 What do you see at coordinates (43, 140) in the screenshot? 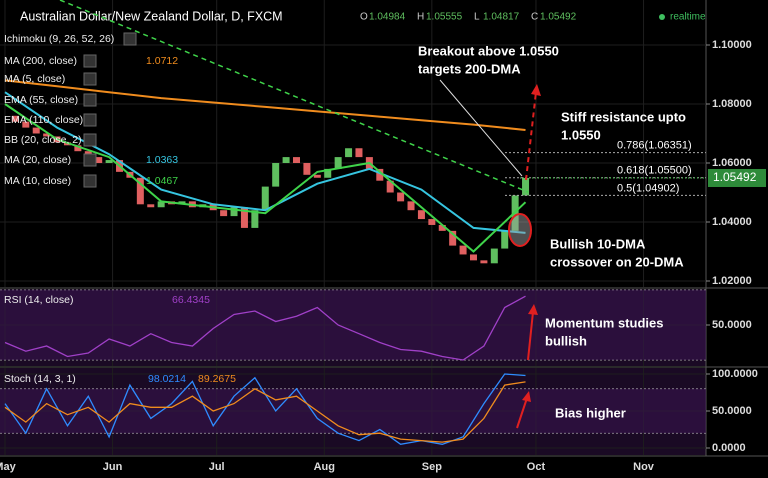
I see `legend-entry: BB (20, close, 2)` at bounding box center [43, 140].